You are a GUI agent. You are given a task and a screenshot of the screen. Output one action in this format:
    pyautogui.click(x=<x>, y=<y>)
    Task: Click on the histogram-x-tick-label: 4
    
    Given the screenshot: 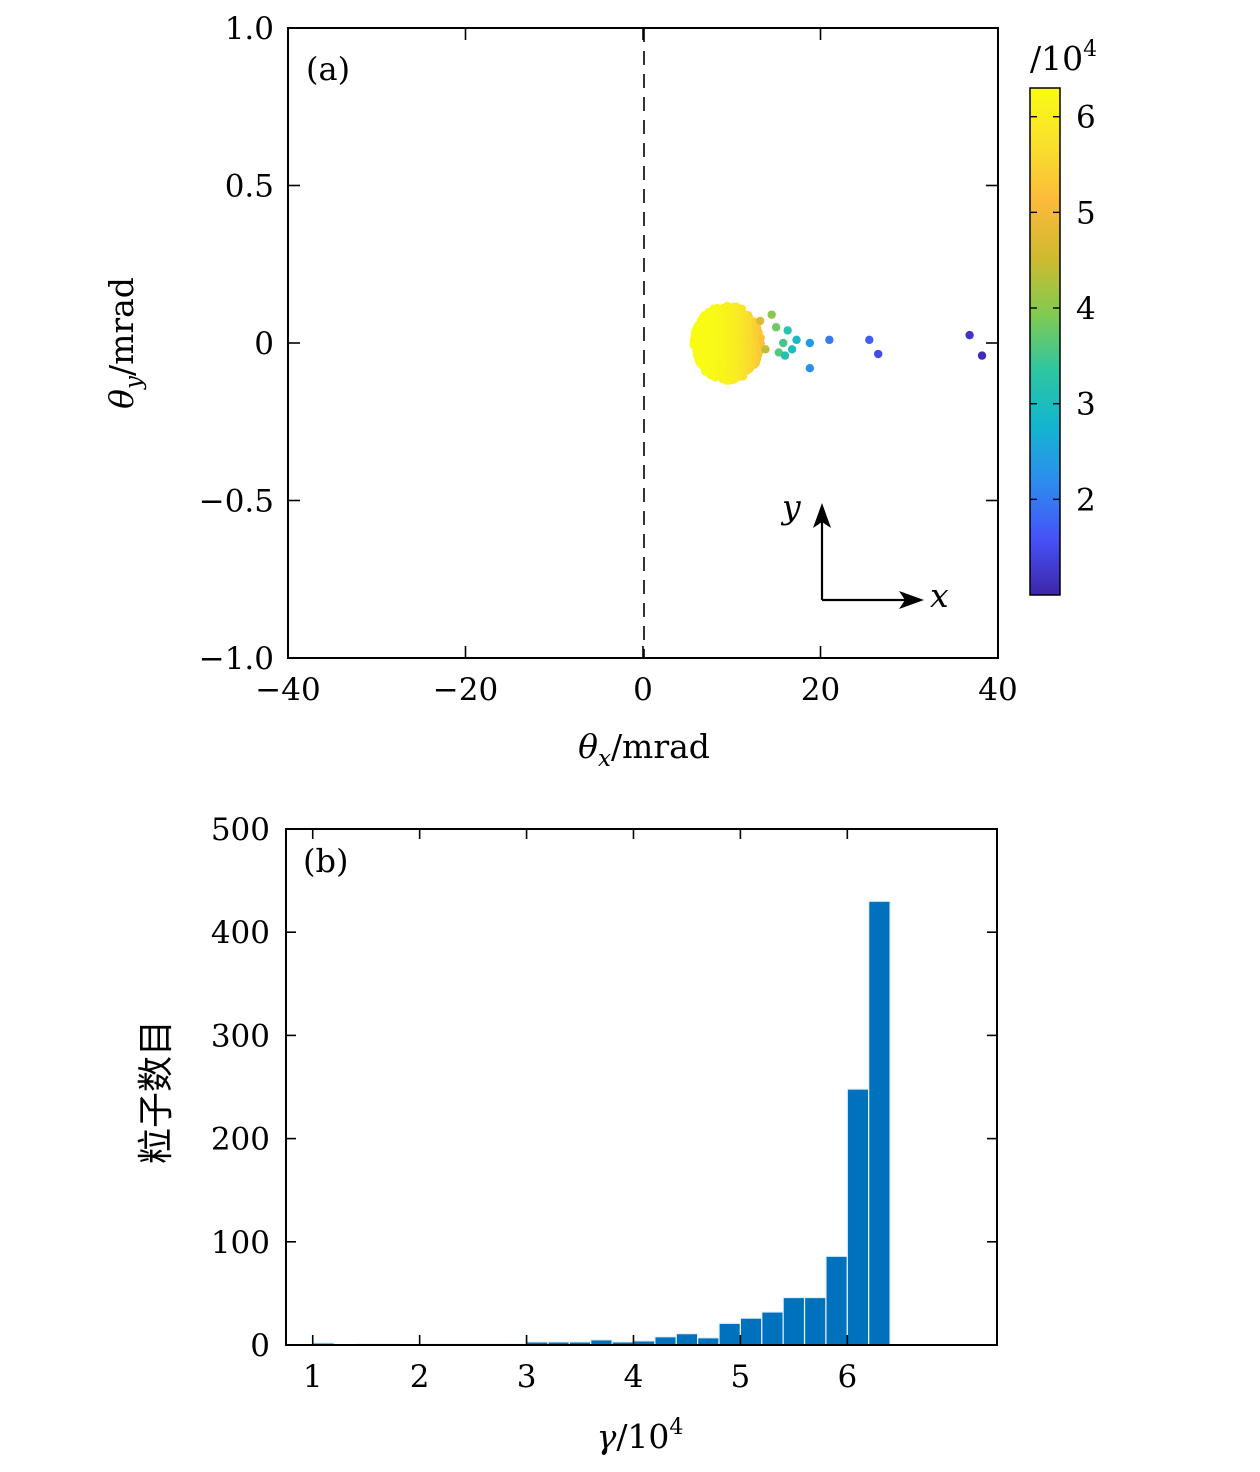 What is the action you would take?
    pyautogui.click(x=634, y=1377)
    